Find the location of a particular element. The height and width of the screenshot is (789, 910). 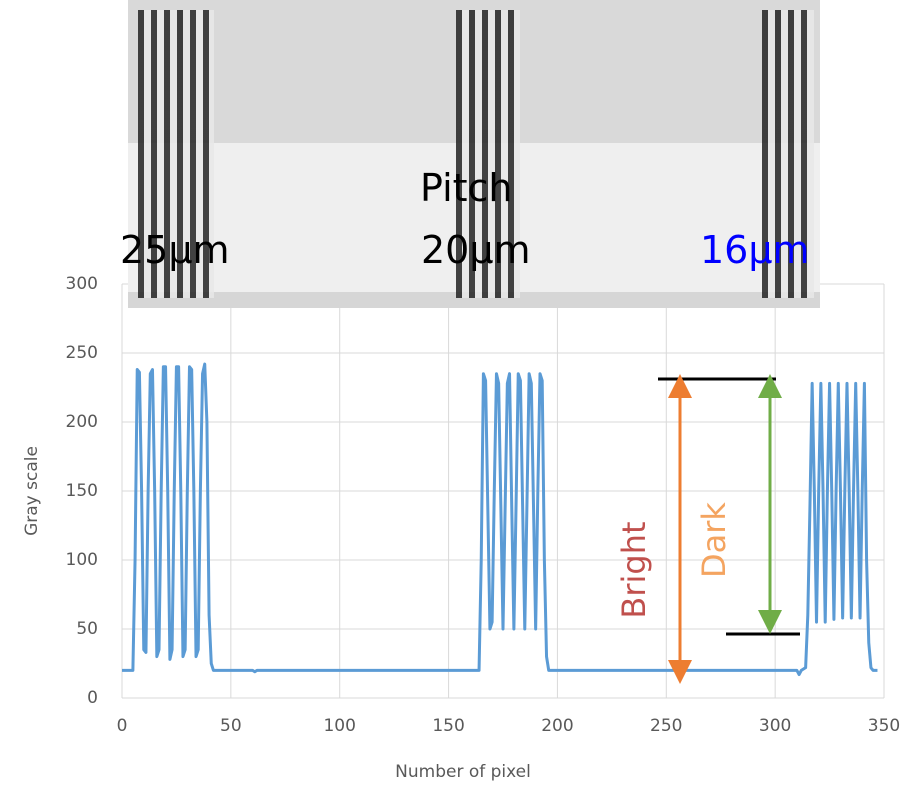

x-tick-label: 200 is located at coordinates (557, 726).